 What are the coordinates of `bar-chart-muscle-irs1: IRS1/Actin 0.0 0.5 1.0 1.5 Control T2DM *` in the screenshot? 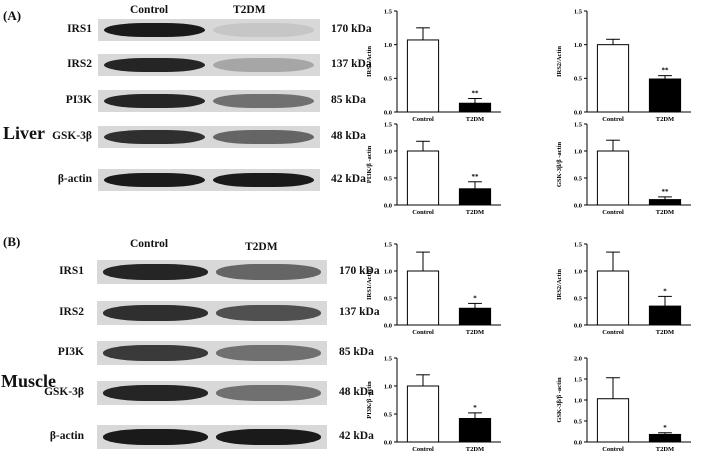 It's located at (433, 288).